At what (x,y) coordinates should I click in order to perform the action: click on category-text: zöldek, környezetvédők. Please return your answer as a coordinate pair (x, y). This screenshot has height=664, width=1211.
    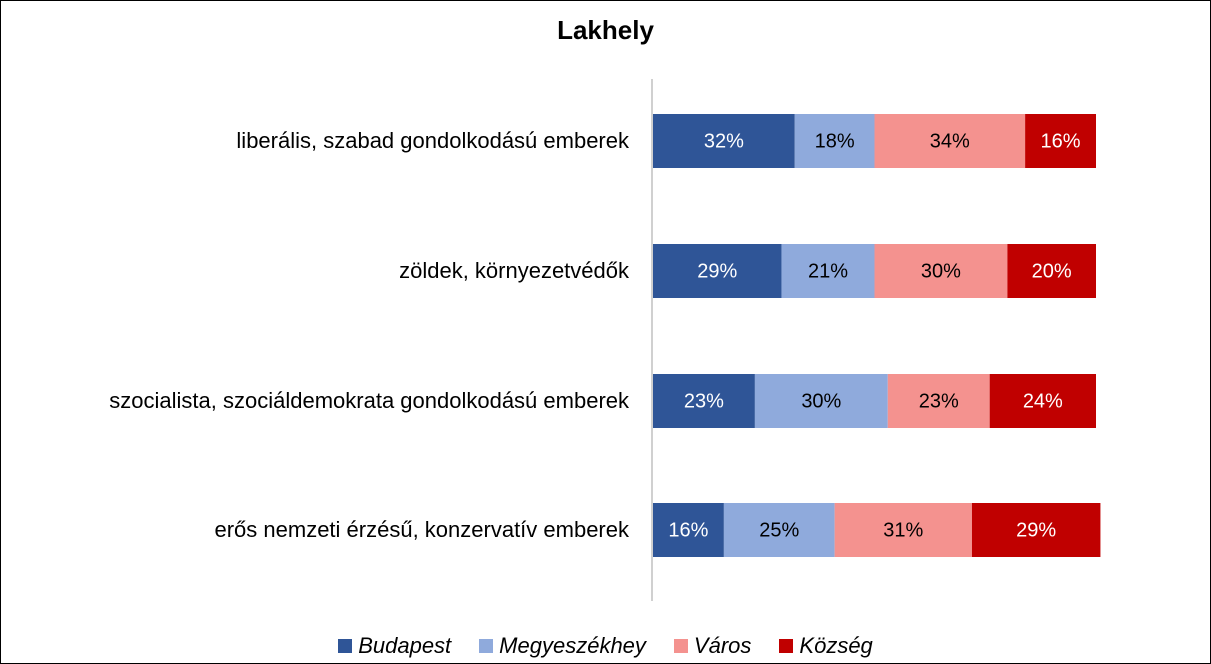
    Looking at the image, I should click on (514, 270).